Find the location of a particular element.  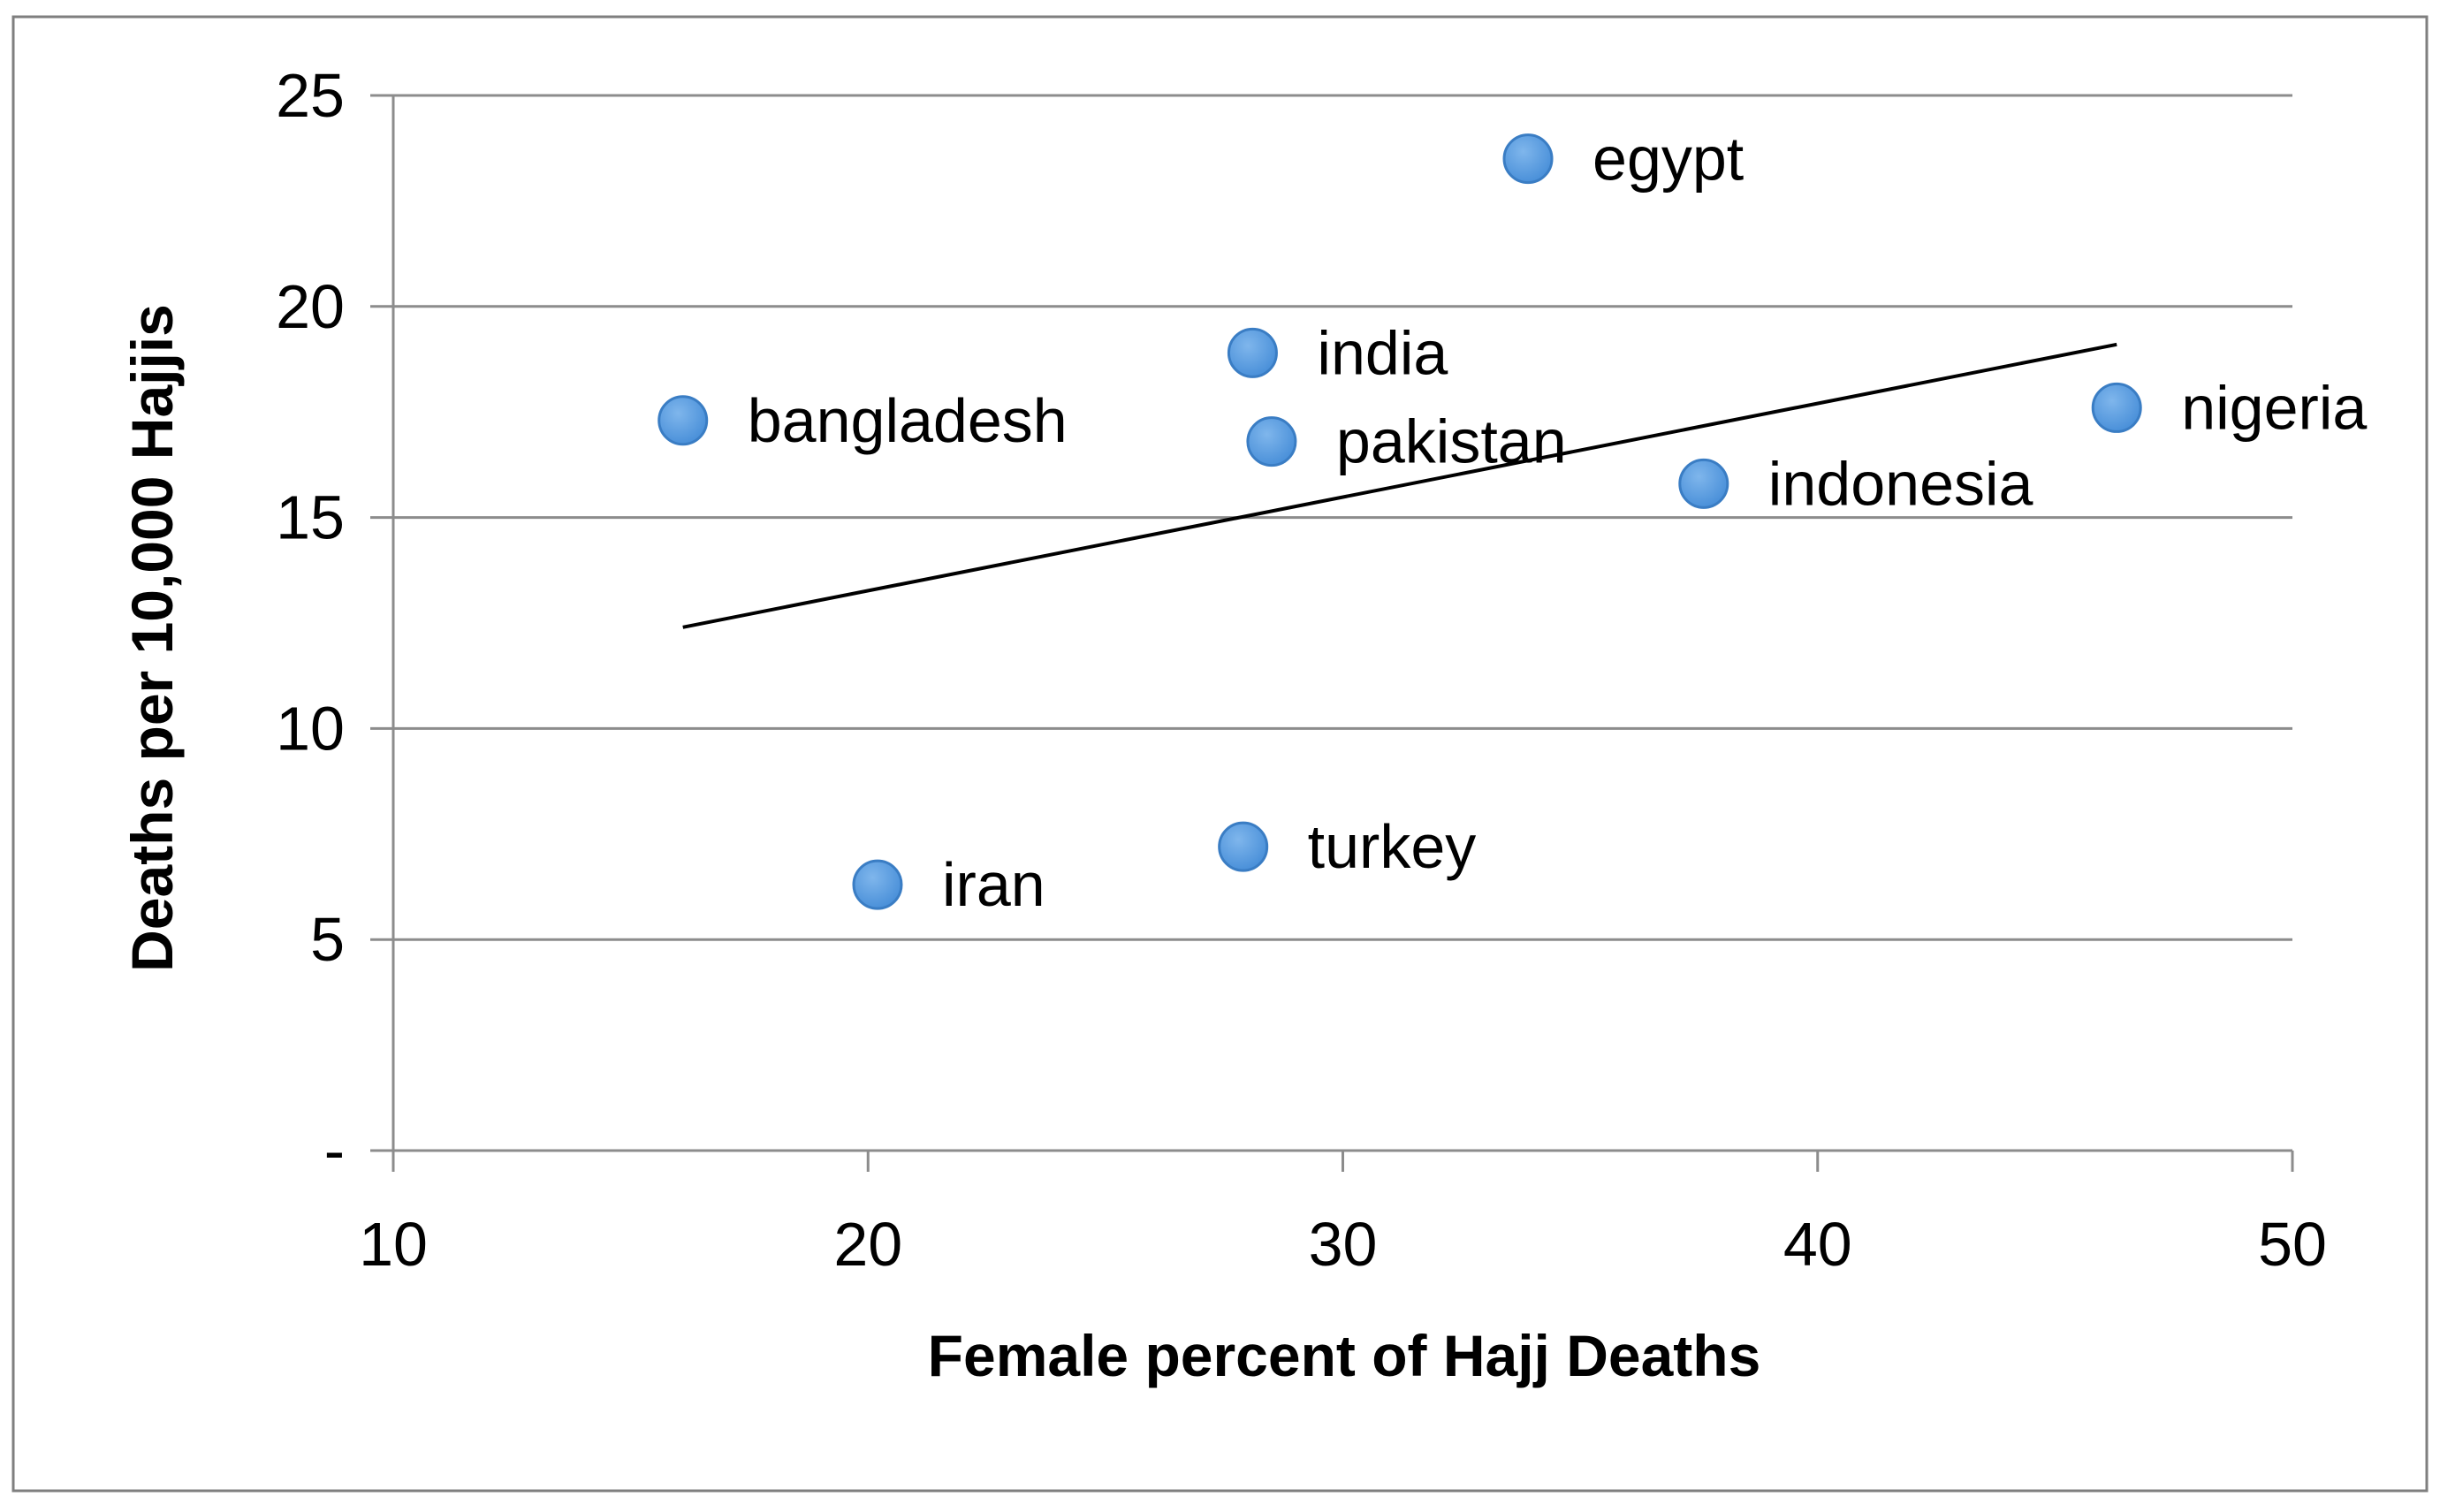

point-label-pakistan: pakistan is located at coordinates (1451, 441).